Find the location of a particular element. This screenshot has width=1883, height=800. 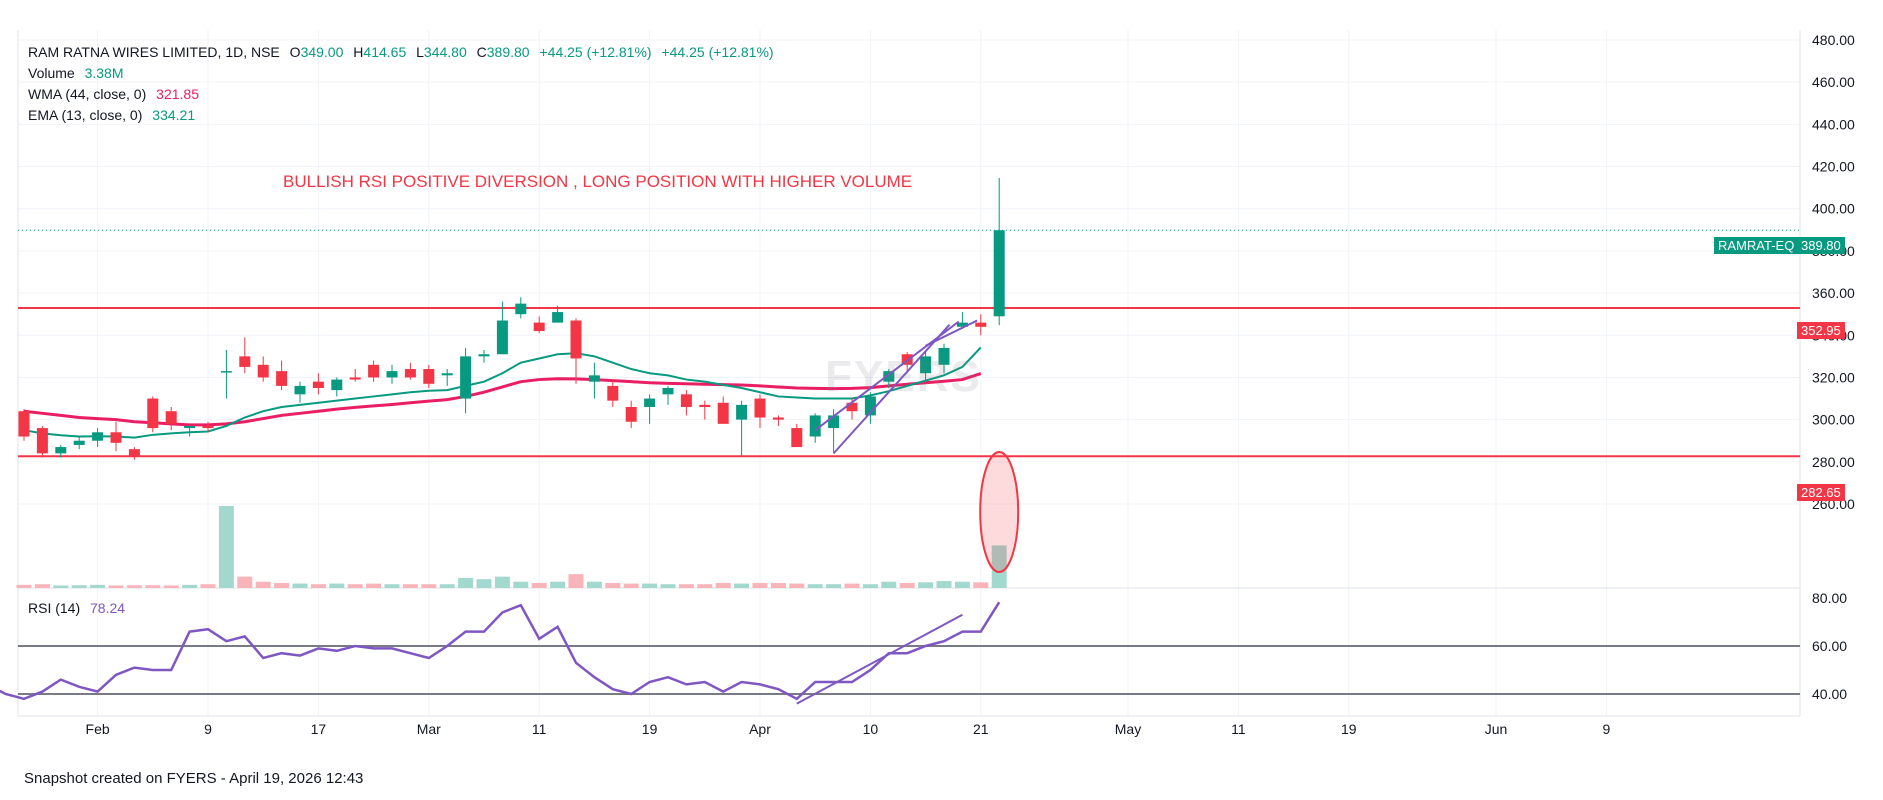

legend-high: H414.65 is located at coordinates (380, 52).